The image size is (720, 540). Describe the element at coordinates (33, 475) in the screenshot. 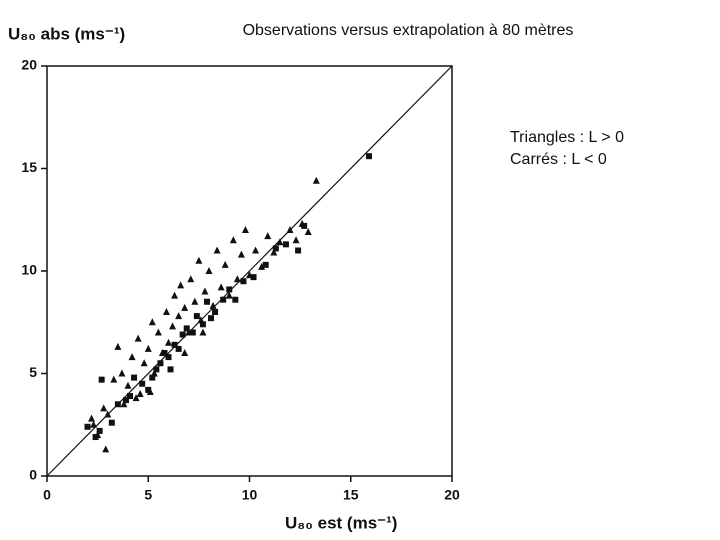

I see `y-tick-label: 0` at that location.